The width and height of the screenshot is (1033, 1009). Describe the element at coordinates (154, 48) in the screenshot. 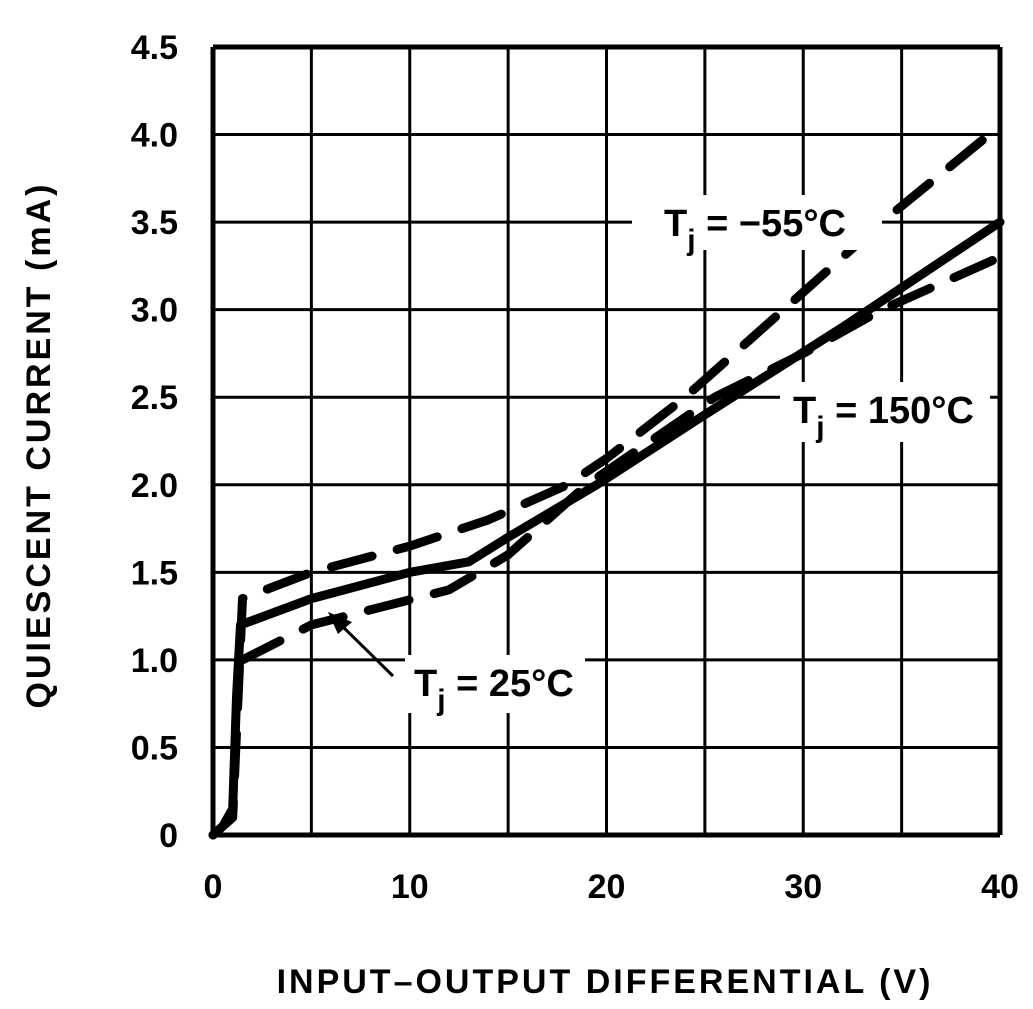

I see `y-tick-label: 4.5` at that location.